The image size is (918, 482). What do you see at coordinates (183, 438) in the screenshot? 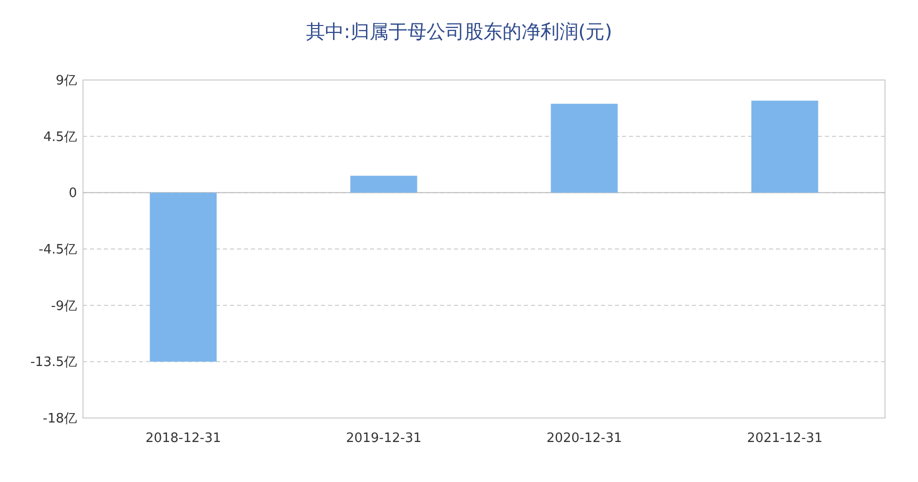
I see `x-tick-label: 2018-12-31` at bounding box center [183, 438].